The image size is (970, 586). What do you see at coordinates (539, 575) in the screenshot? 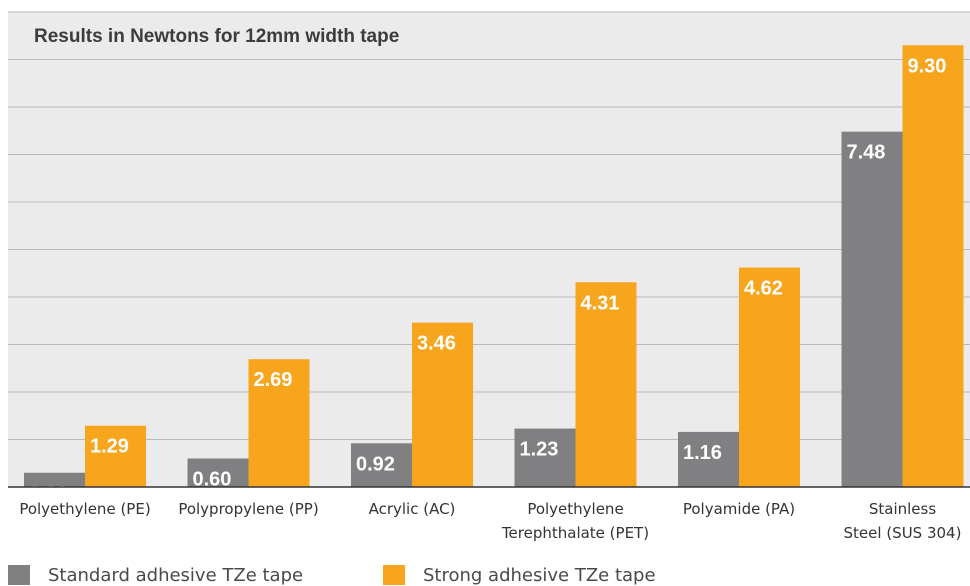
I see `legend-label-strong: Strong adhesive TZe tape` at bounding box center [539, 575].